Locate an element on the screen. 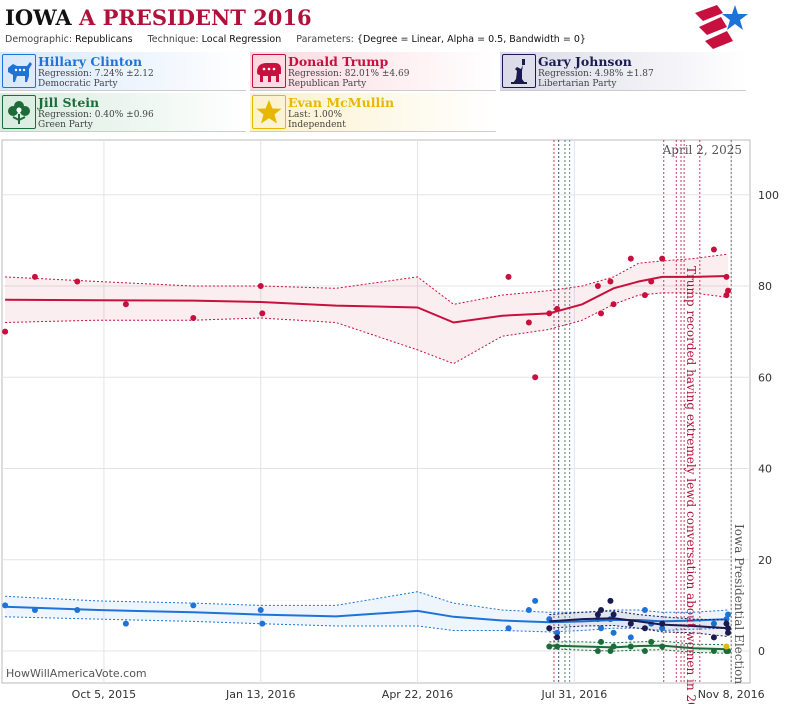  candidate-party: Republican Party is located at coordinates (327, 84).